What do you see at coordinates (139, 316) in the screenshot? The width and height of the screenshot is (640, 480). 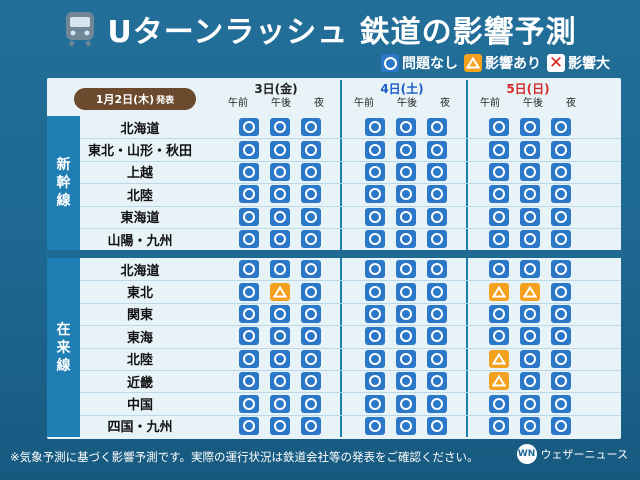 I see `line-name: 関東` at bounding box center [139, 316].